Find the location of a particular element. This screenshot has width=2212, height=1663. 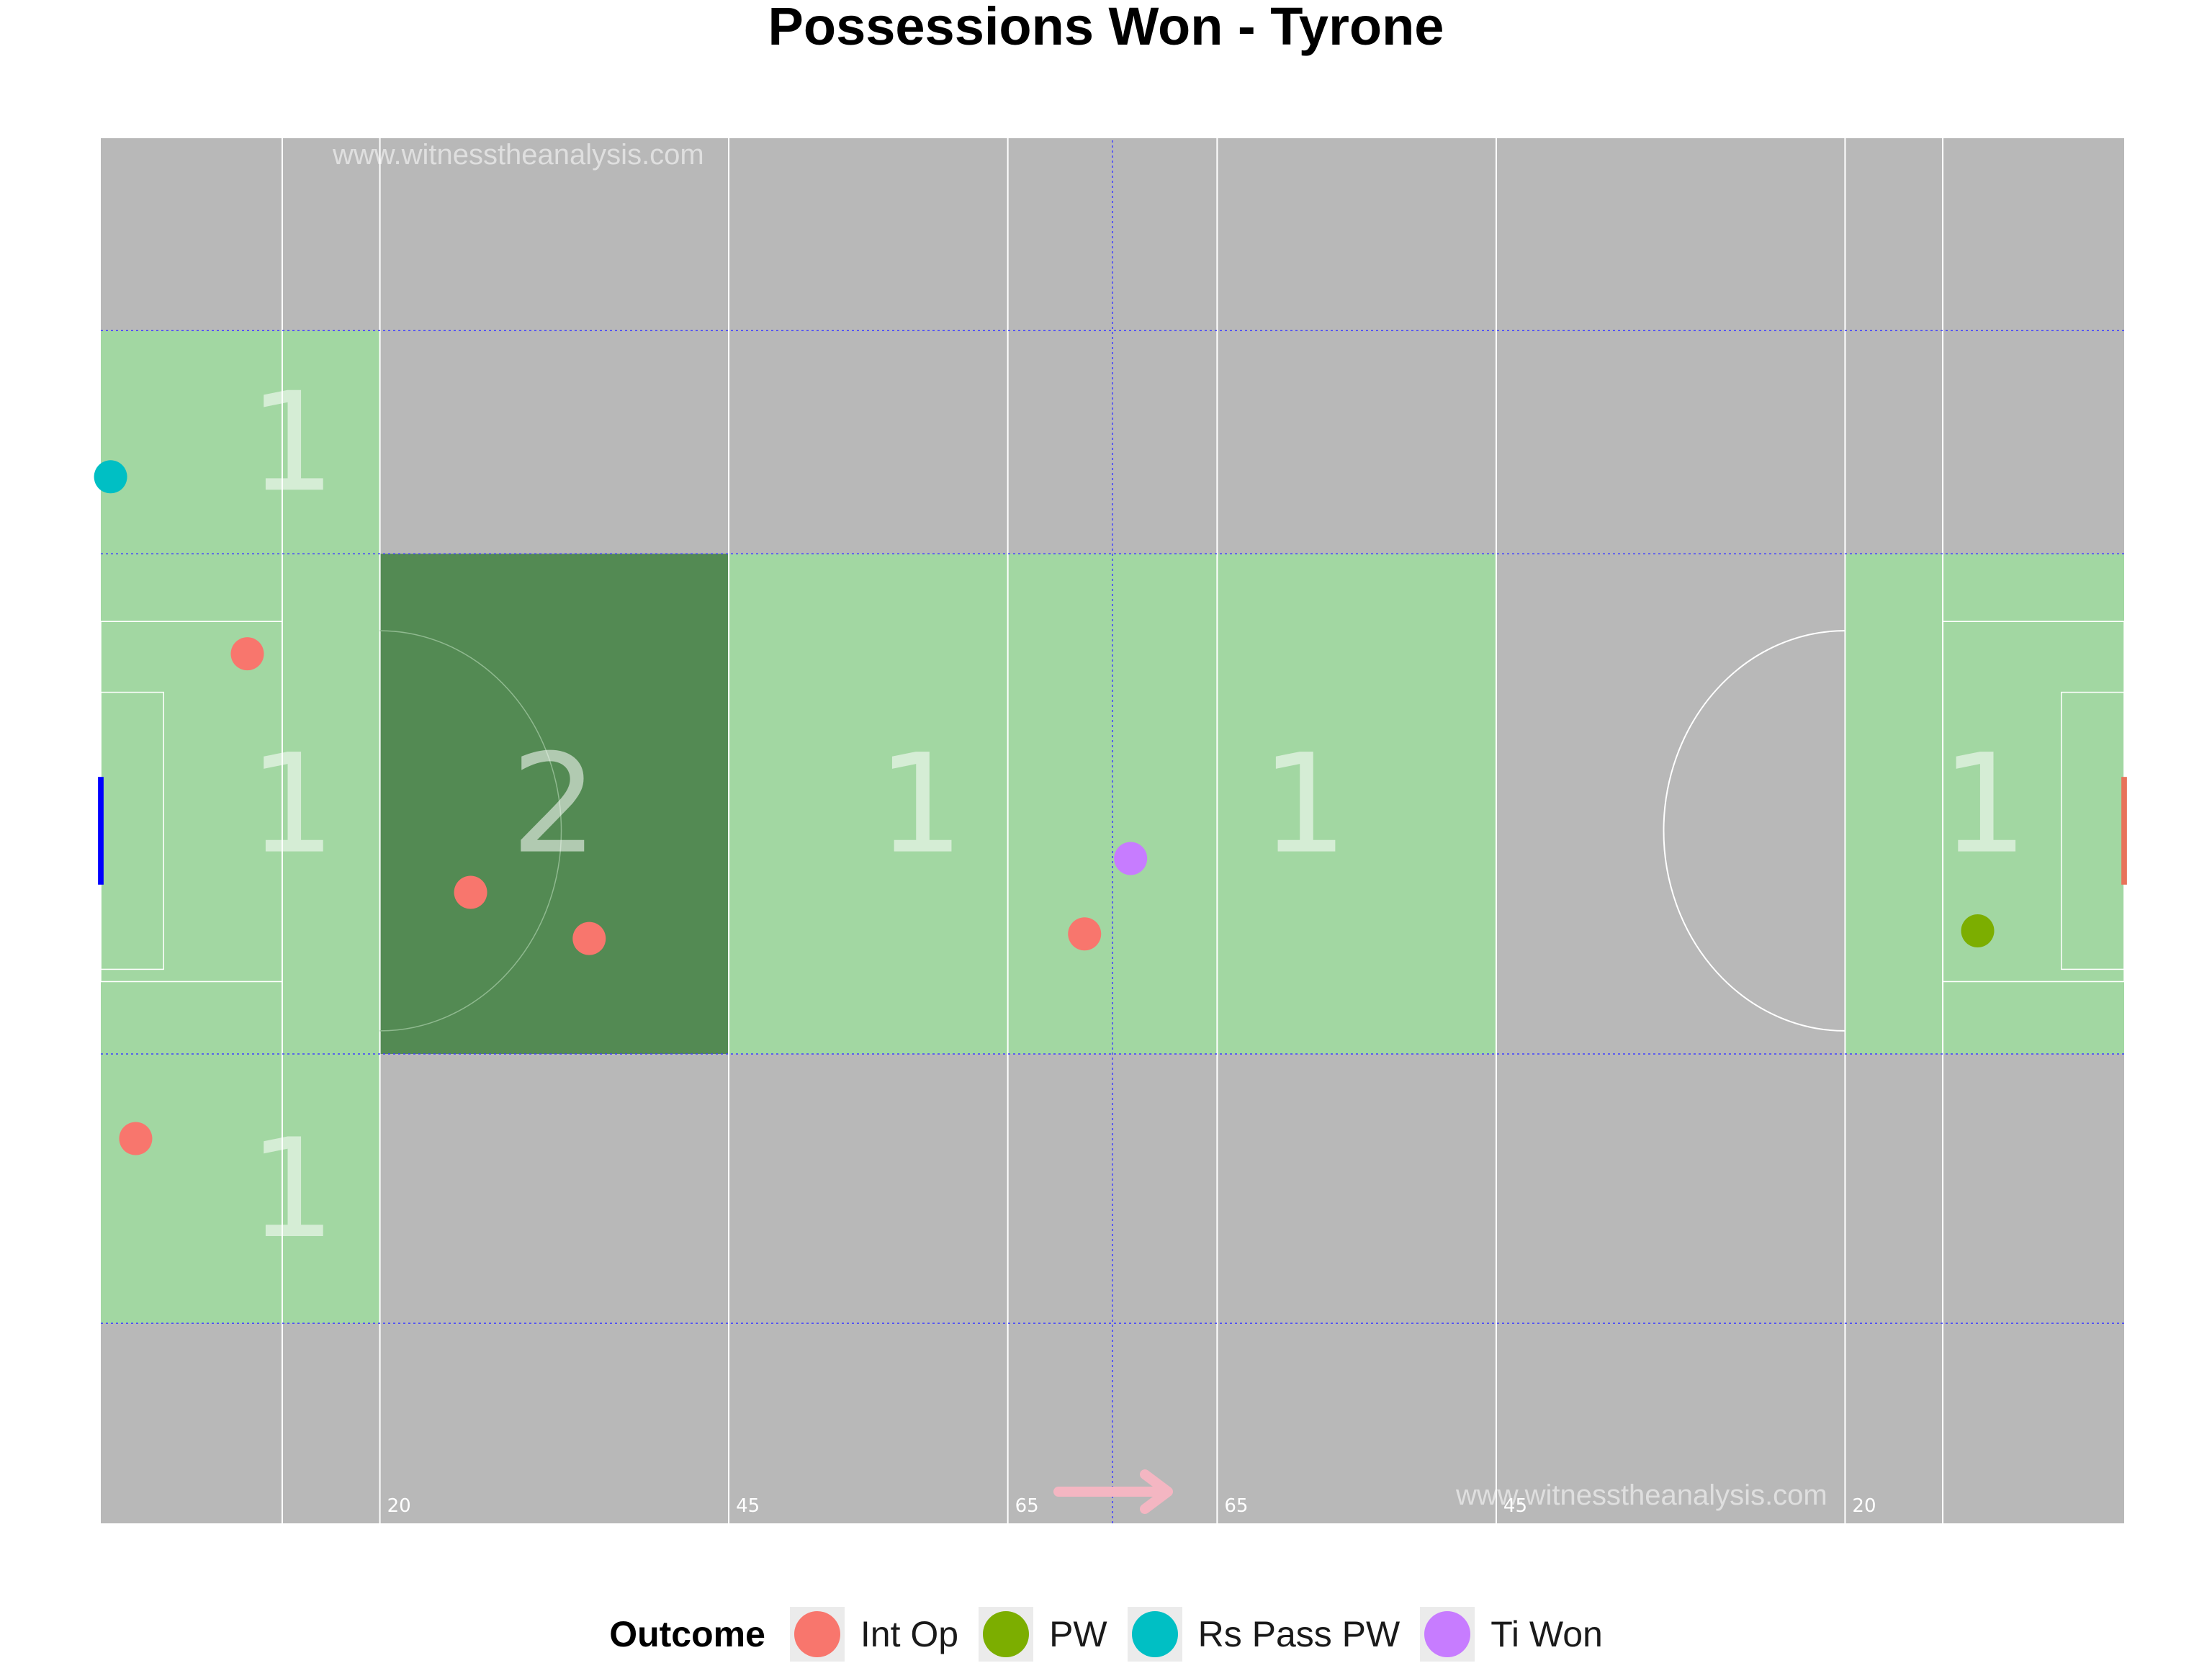

legend-item-ti-won: Ti Won is located at coordinates (1512, 1634).